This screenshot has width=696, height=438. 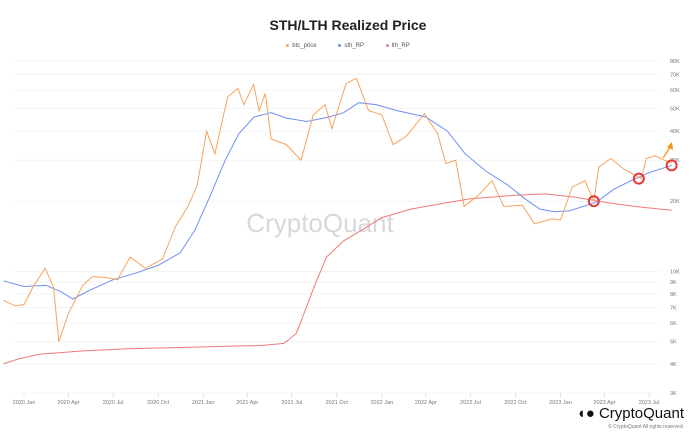 I want to click on legend-item-sth-rp: sth_RP, so click(x=351, y=46).